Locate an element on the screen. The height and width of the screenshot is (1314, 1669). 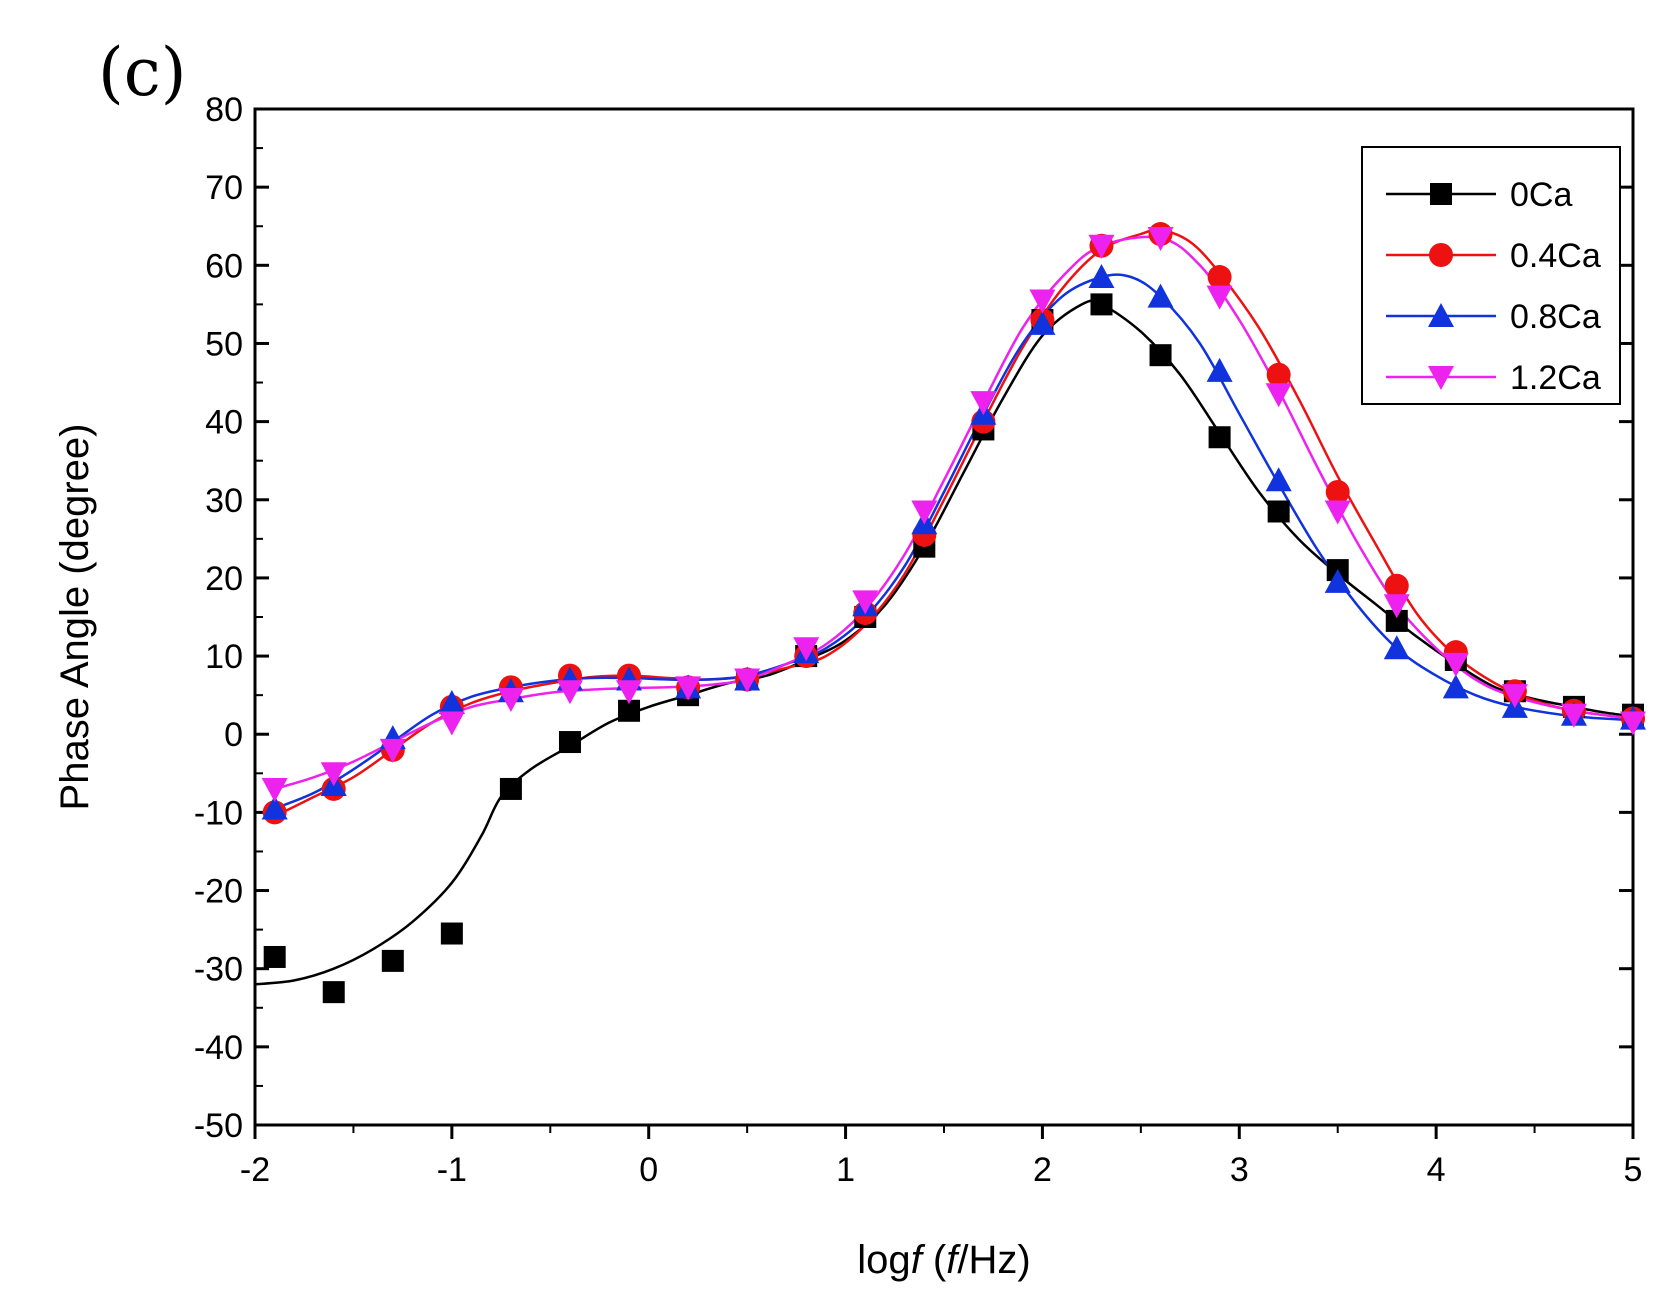
x-tick-label: -1 is located at coordinates (452, 1170).